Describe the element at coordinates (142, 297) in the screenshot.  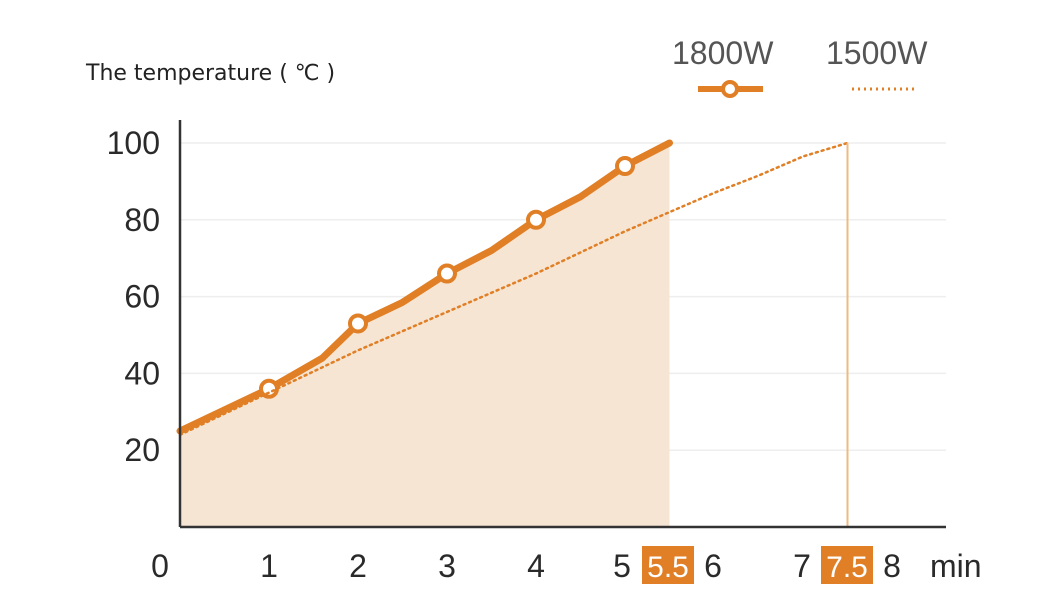
I see `y-tick-label-60: 60` at that location.